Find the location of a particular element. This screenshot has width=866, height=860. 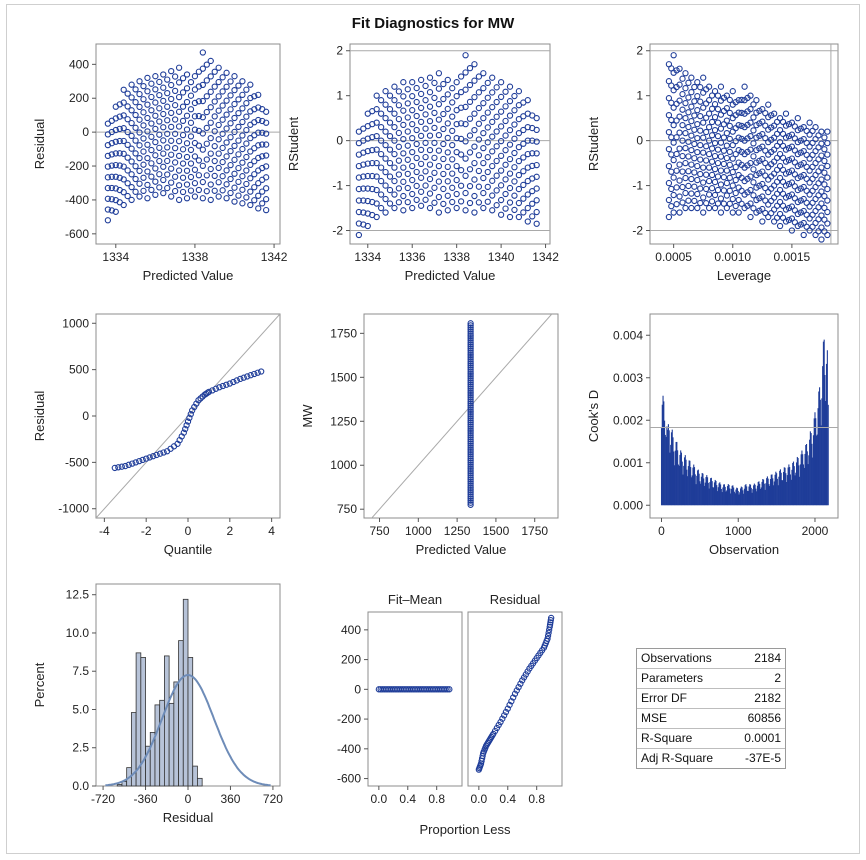

p7-bar is located at coordinates (171, 744).